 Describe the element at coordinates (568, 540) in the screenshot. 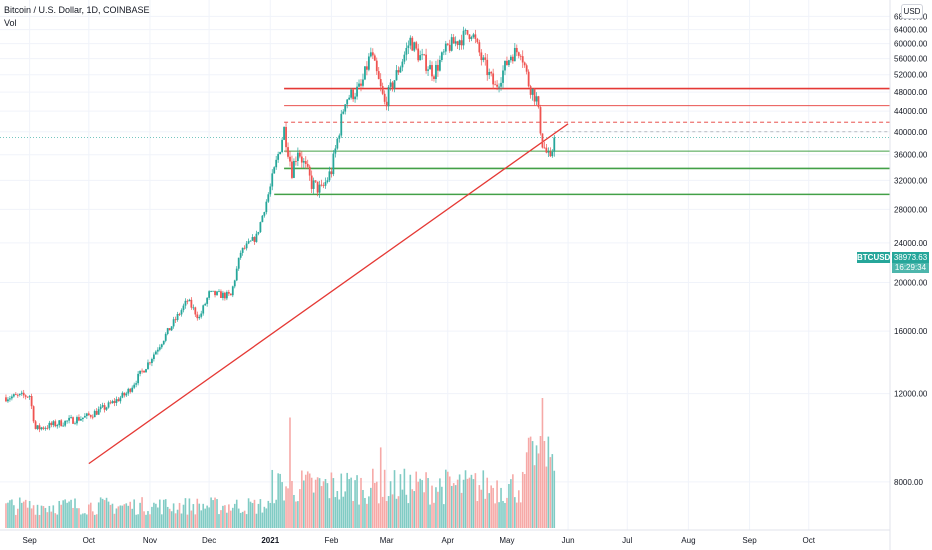

I see `time-tick-label: Jun` at that location.